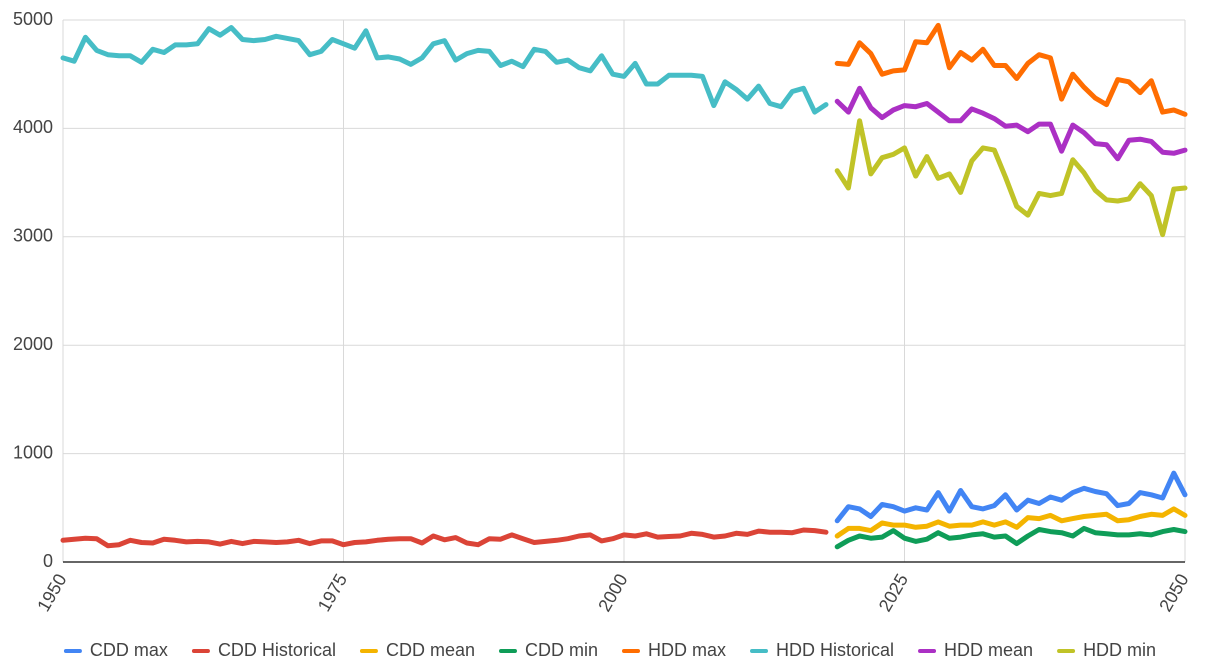  I want to click on legend-label: HDD max, so click(687, 650).